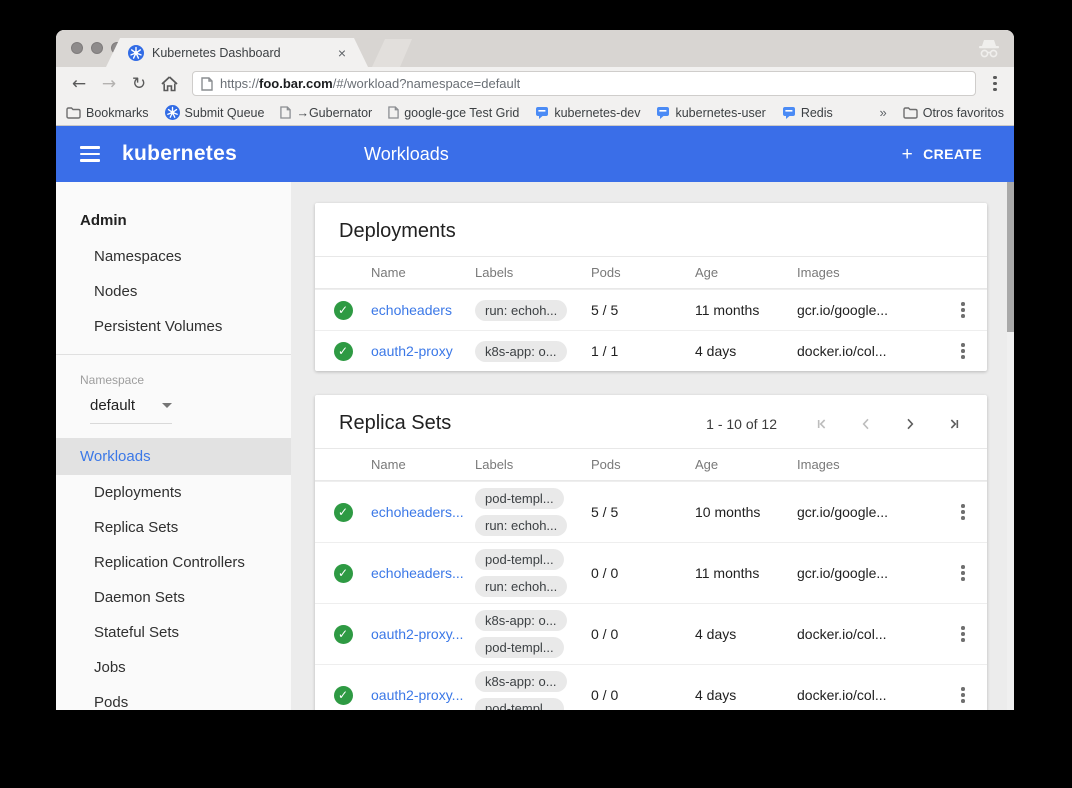 The height and width of the screenshot is (788, 1072). Describe the element at coordinates (138, 256) in the screenshot. I see `sidebar-item-namespaces: Namespaces` at that location.